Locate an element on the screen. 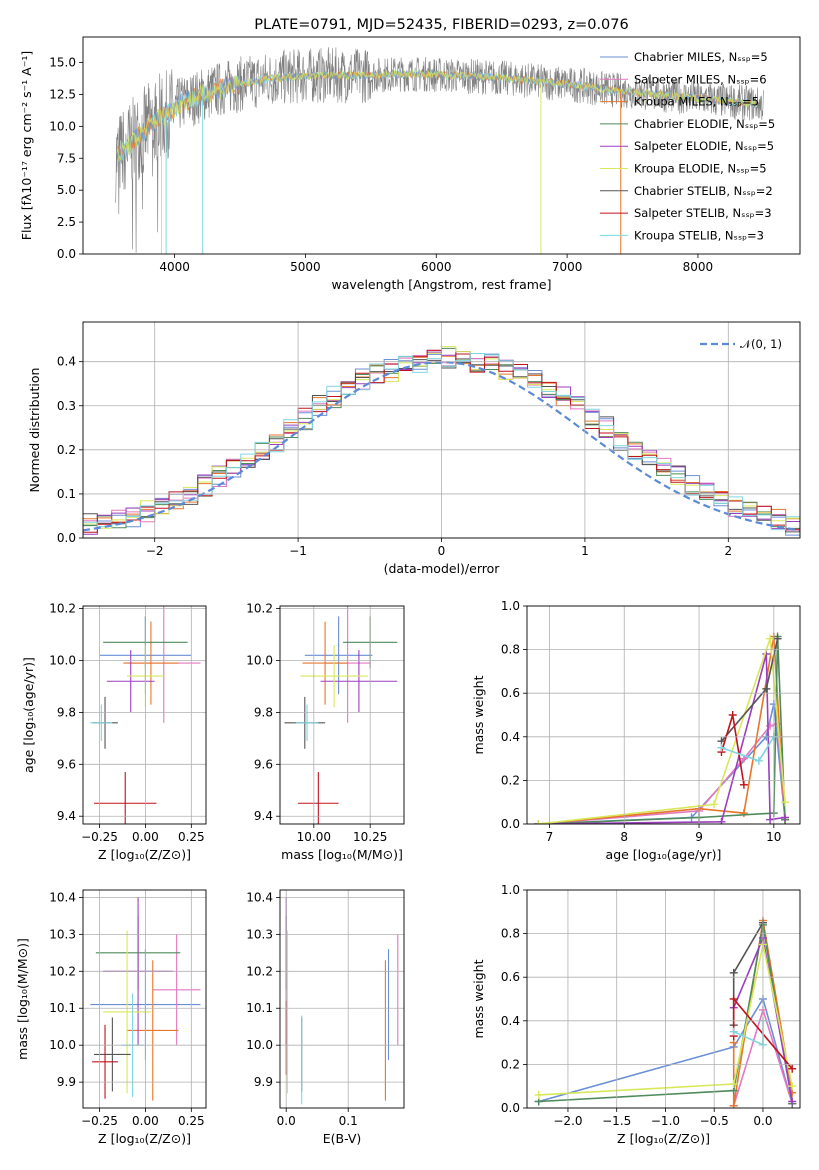 The height and width of the screenshot is (1170, 819). y-tick-label: 7.5 is located at coordinates (66, 158).